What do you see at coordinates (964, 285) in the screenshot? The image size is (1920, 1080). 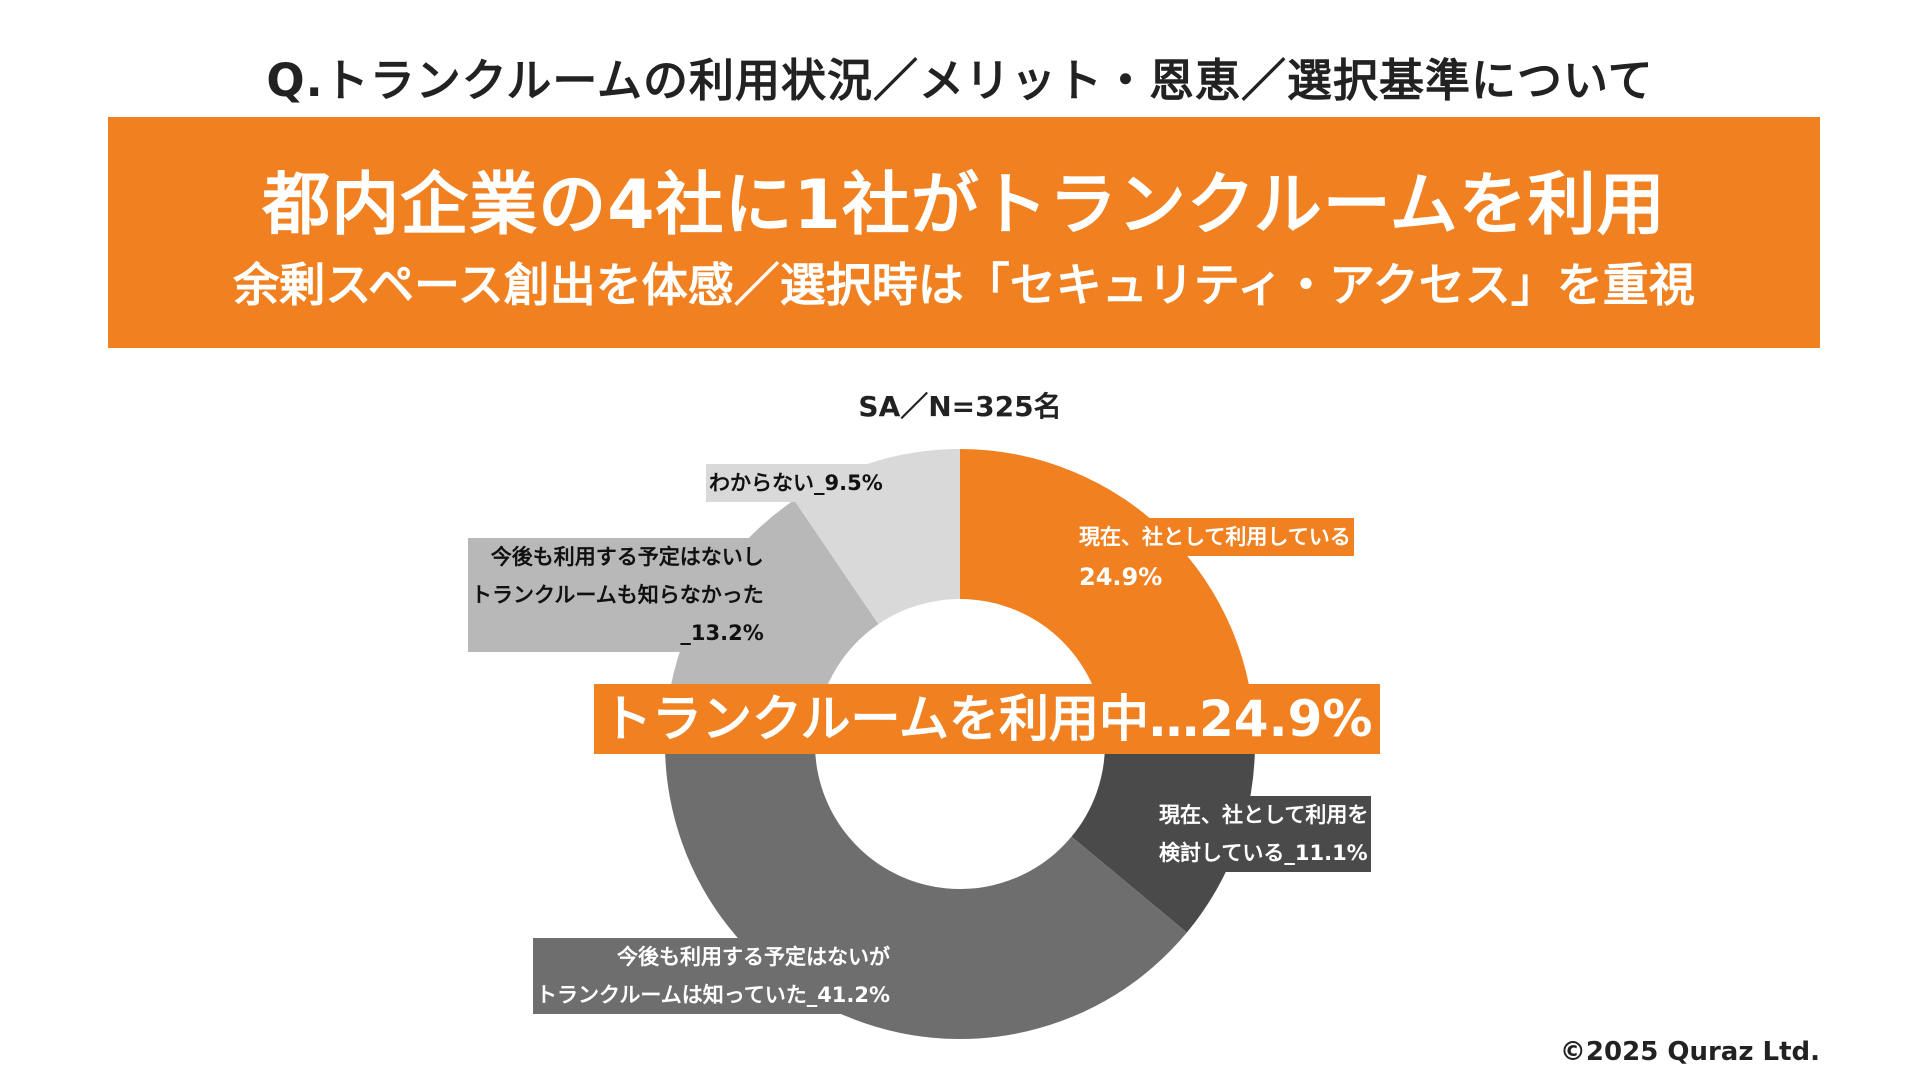 I see `subheadline: 余剰スペース創出を体感／選択時は「セキュリティ・アクセス」を重視` at bounding box center [964, 285].